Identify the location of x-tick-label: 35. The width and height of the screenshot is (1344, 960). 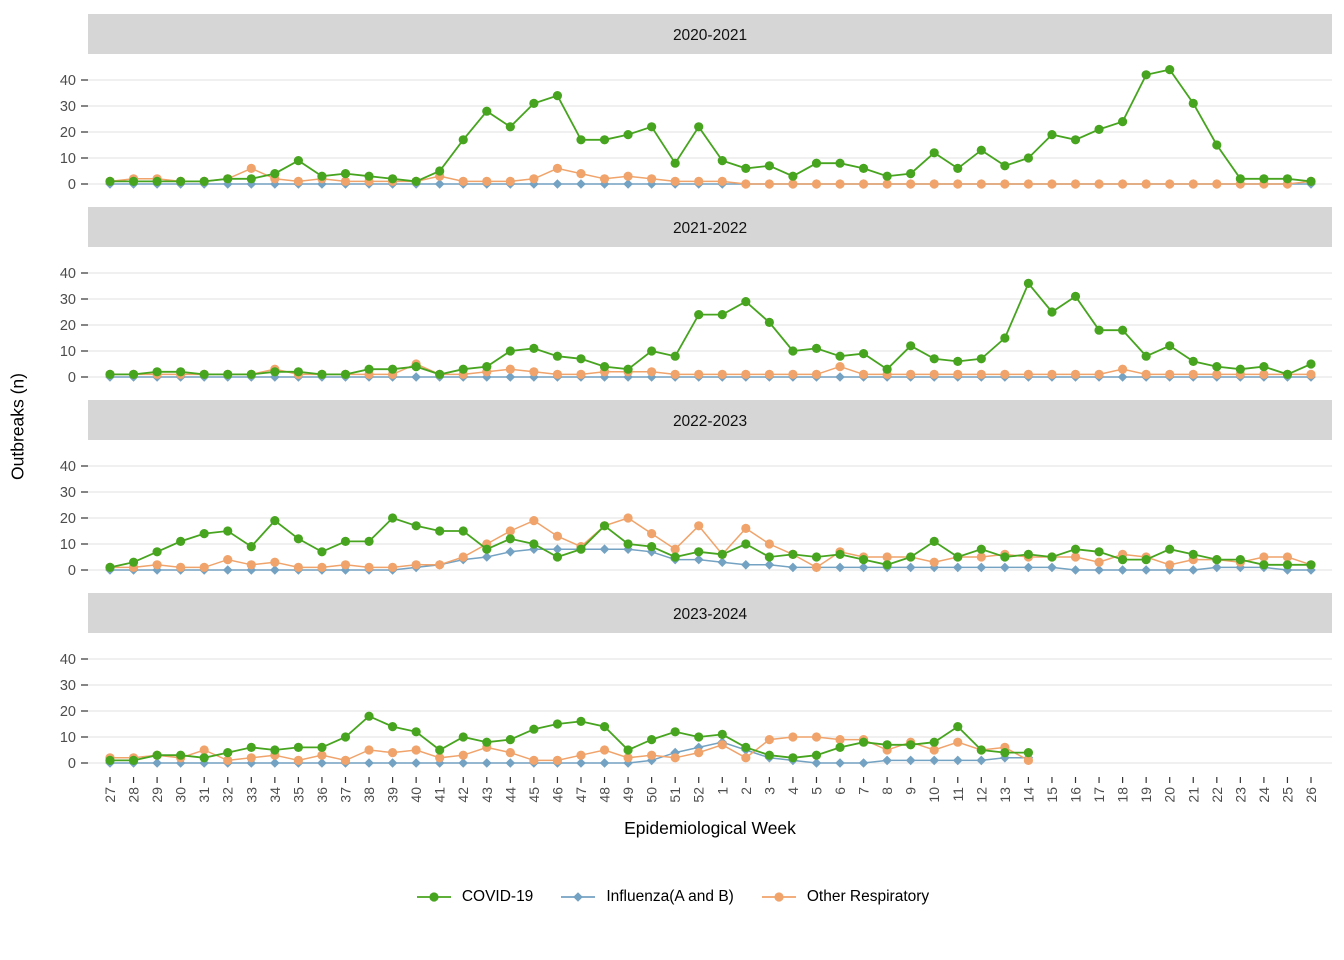
(298, 795).